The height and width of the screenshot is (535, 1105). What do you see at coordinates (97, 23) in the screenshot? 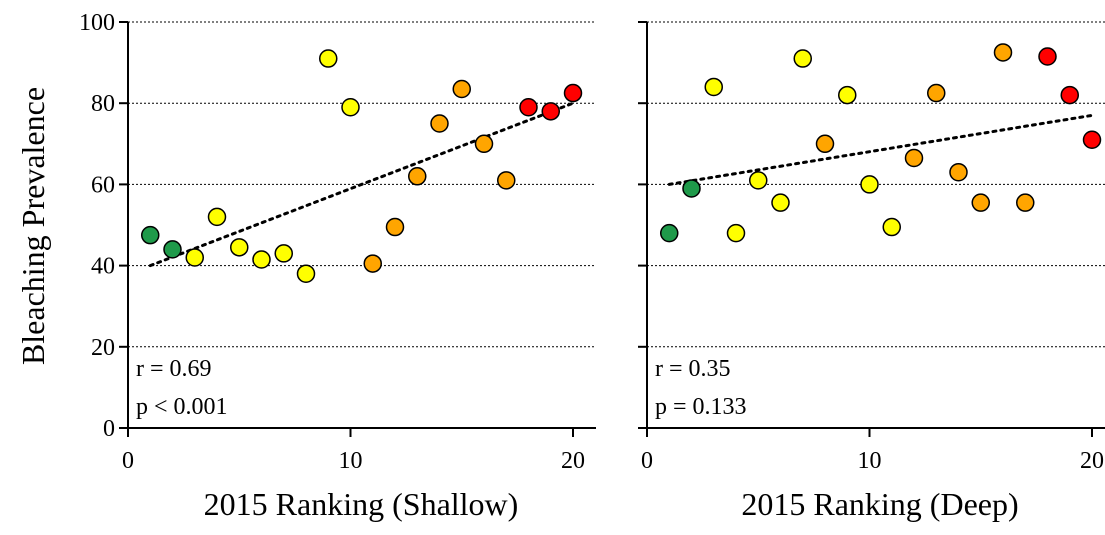
I see `y-tick-label: 100` at bounding box center [97, 23].